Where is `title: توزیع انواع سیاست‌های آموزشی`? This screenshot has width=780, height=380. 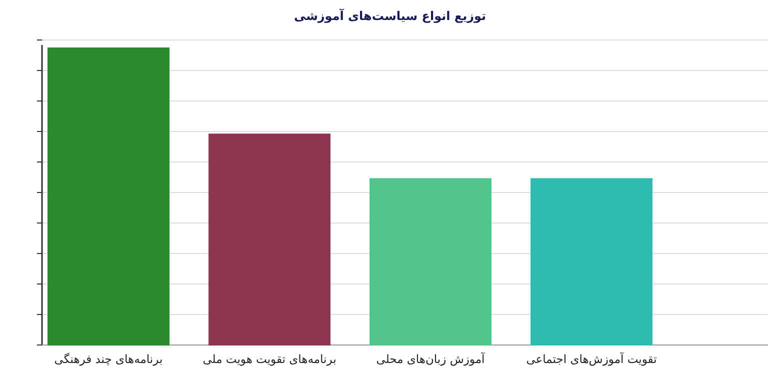 title: توزیع انواع سیاست‌های آموزشی is located at coordinates (390, 16).